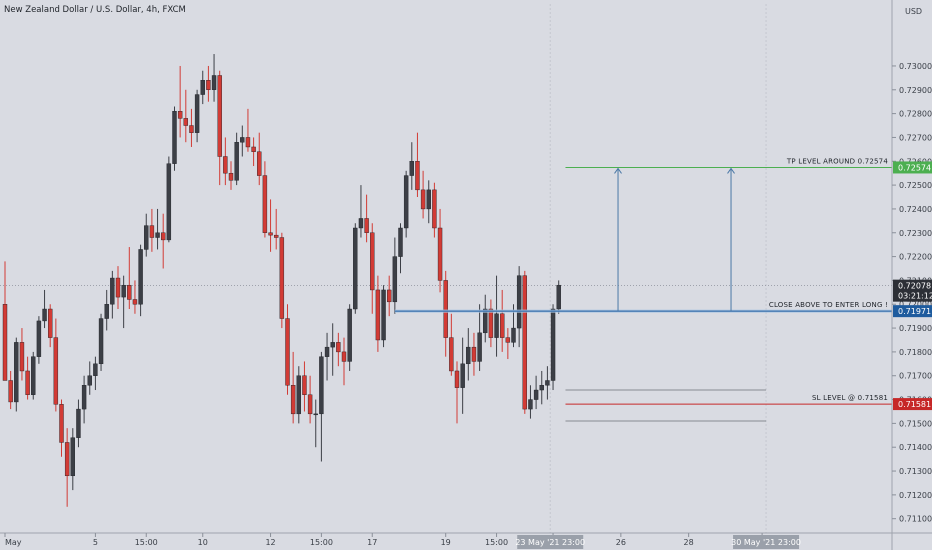 This screenshot has height=550, width=932. Describe the element at coordinates (203, 542) in the screenshot. I see `time-tick-label: 10` at that location.